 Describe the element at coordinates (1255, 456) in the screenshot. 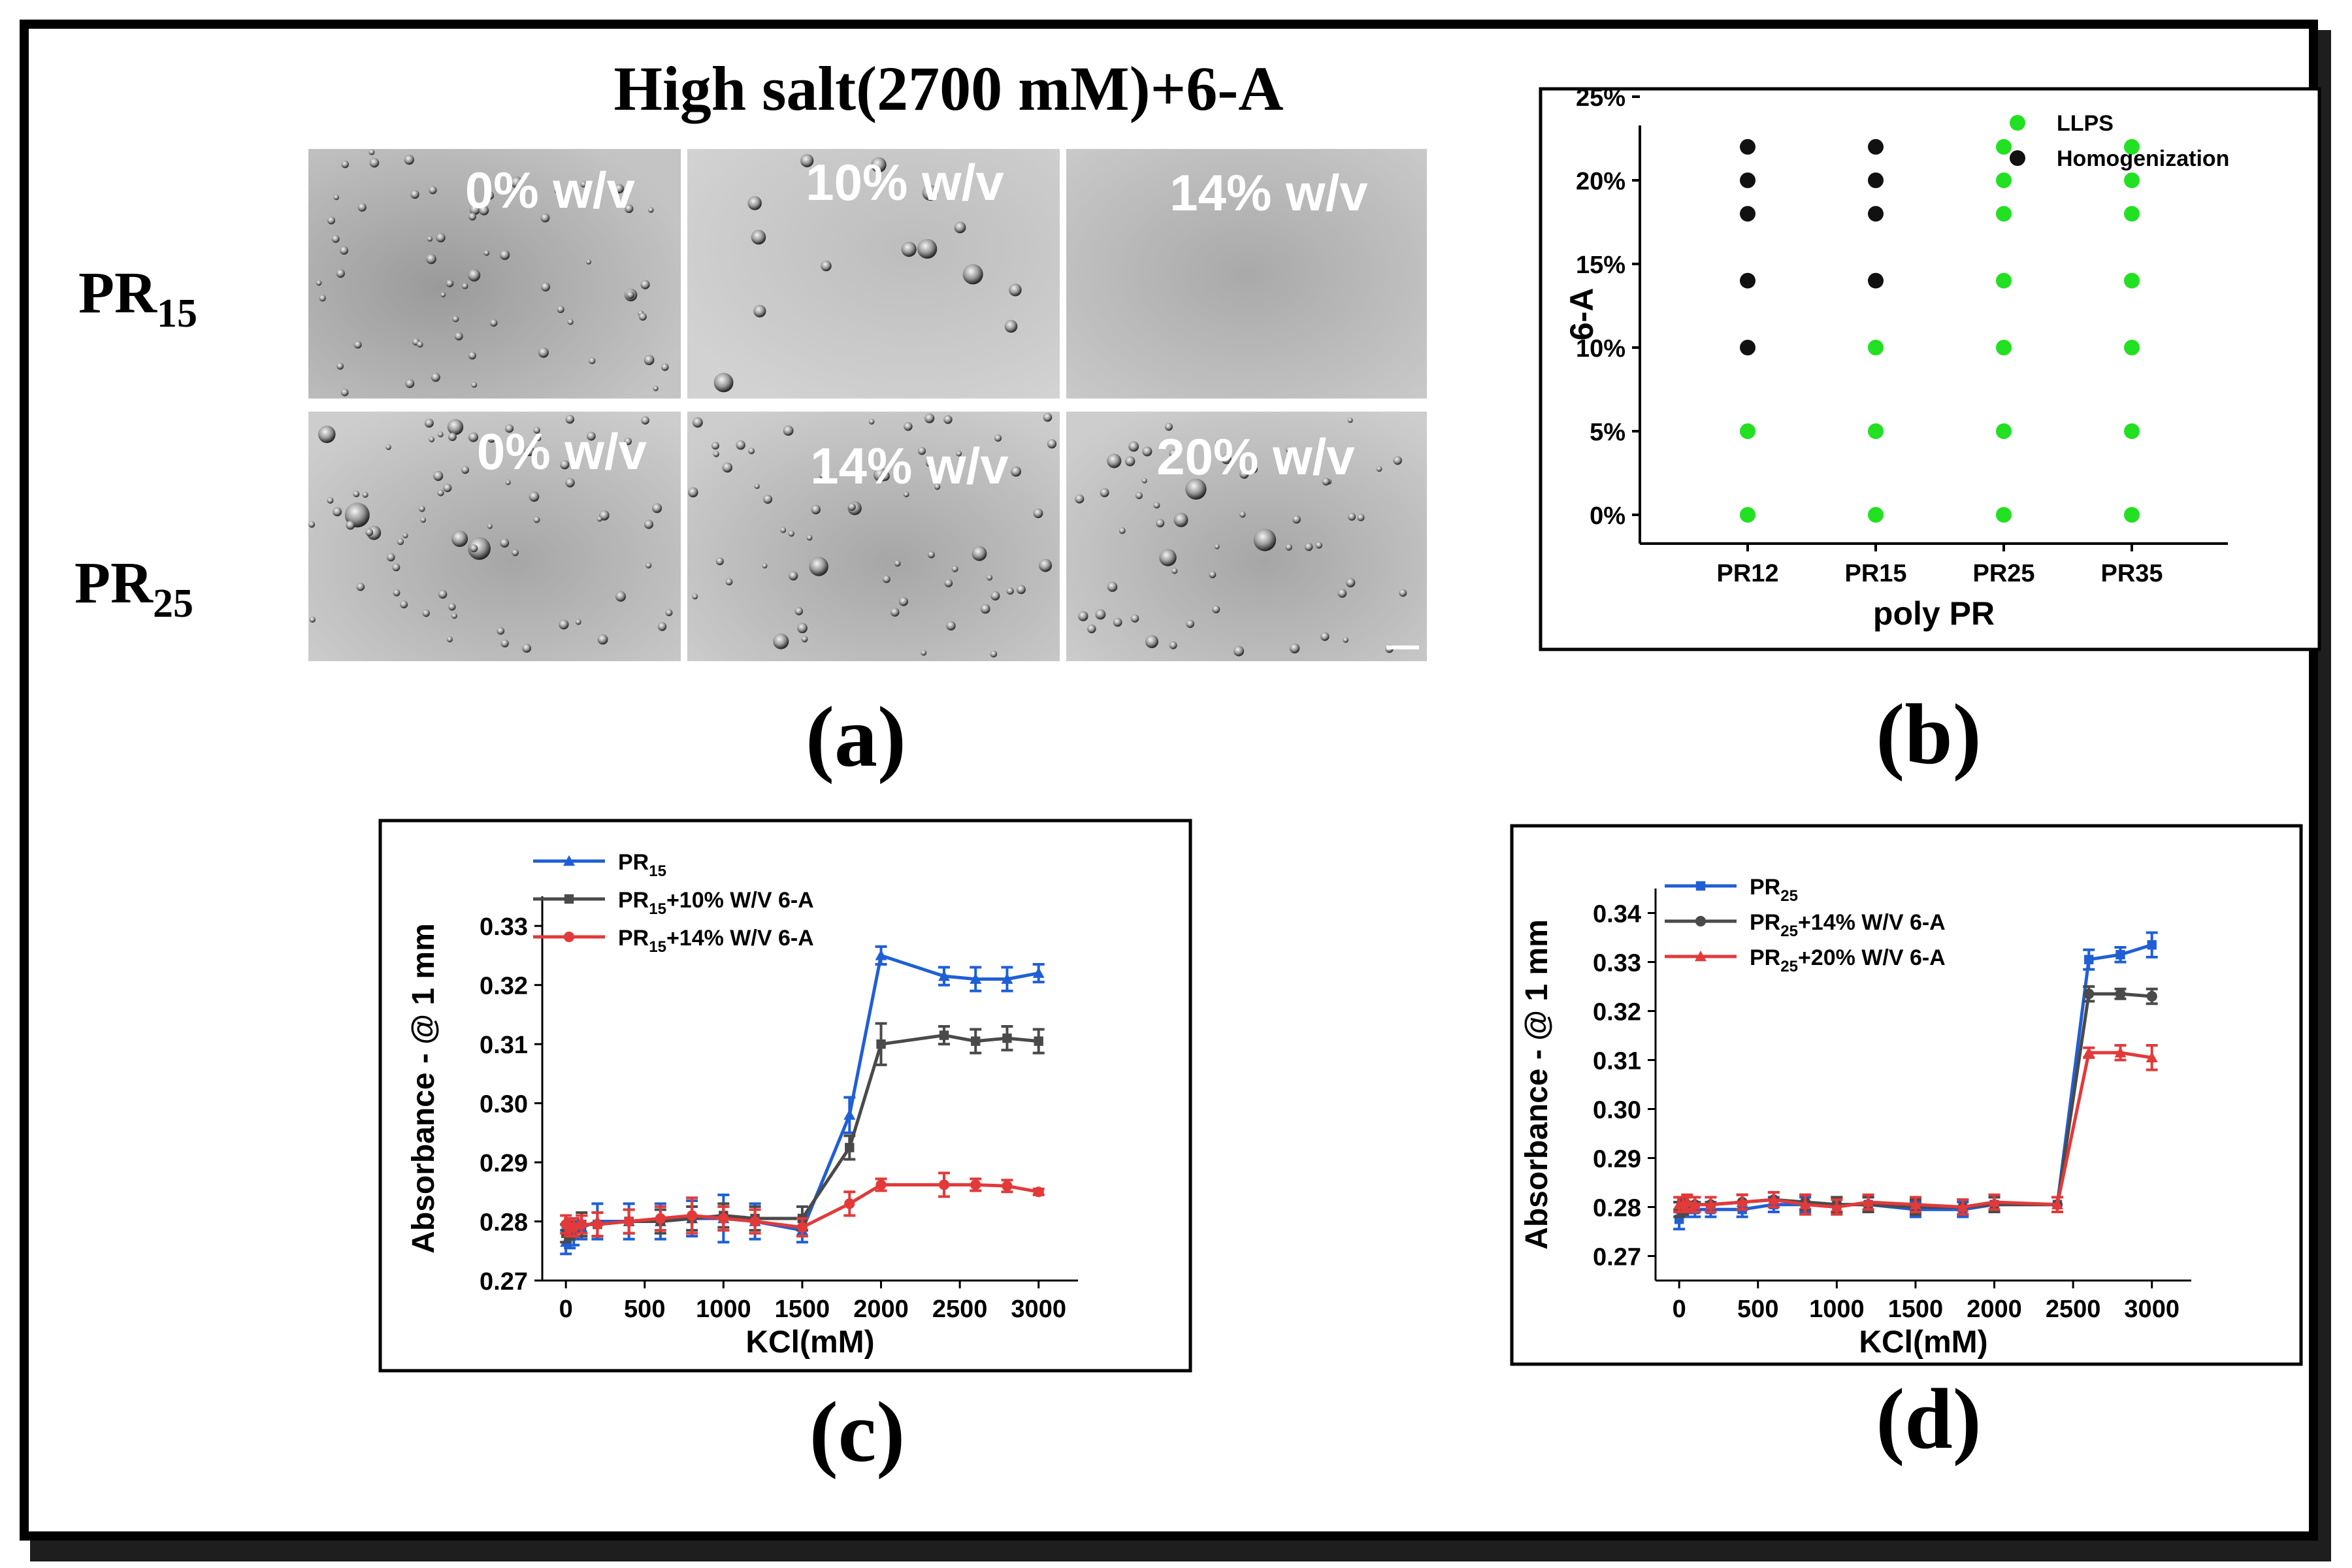

I see `image-label: 20% w/v` at that location.